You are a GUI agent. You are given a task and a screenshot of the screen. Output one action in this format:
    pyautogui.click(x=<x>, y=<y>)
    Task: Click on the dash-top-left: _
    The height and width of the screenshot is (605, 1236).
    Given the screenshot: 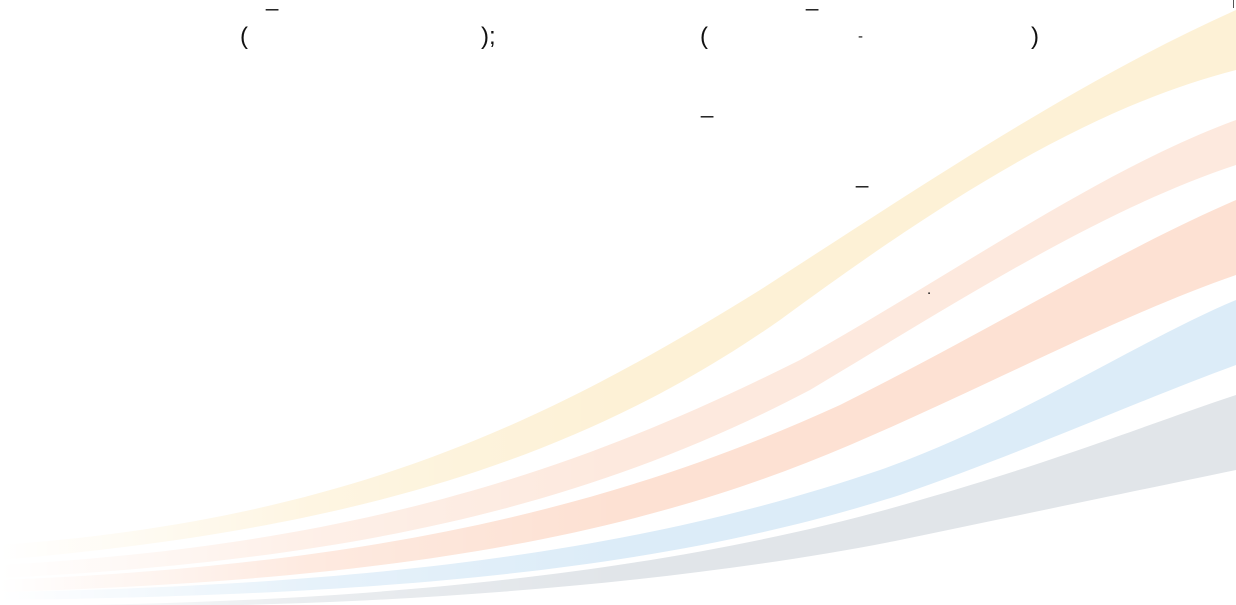 What is the action you would take?
    pyautogui.click(x=272, y=5)
    